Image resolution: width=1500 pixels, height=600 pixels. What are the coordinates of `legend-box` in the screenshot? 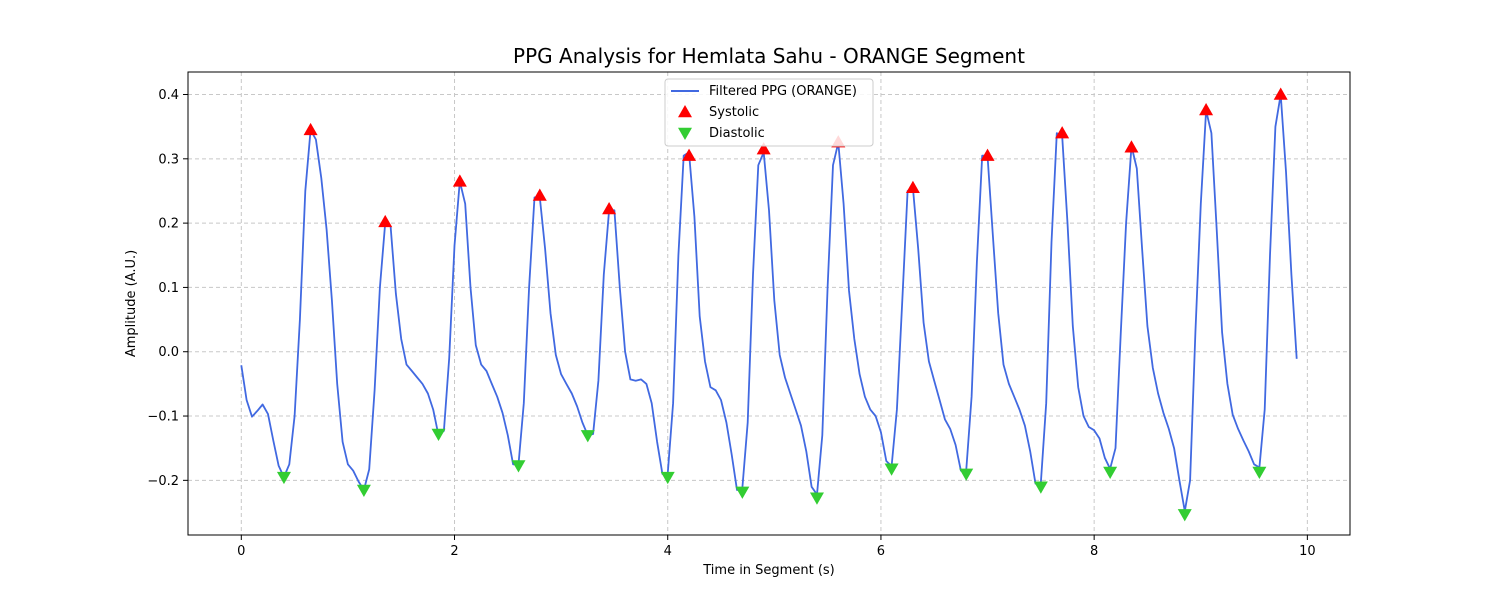 It's located at (769, 112).